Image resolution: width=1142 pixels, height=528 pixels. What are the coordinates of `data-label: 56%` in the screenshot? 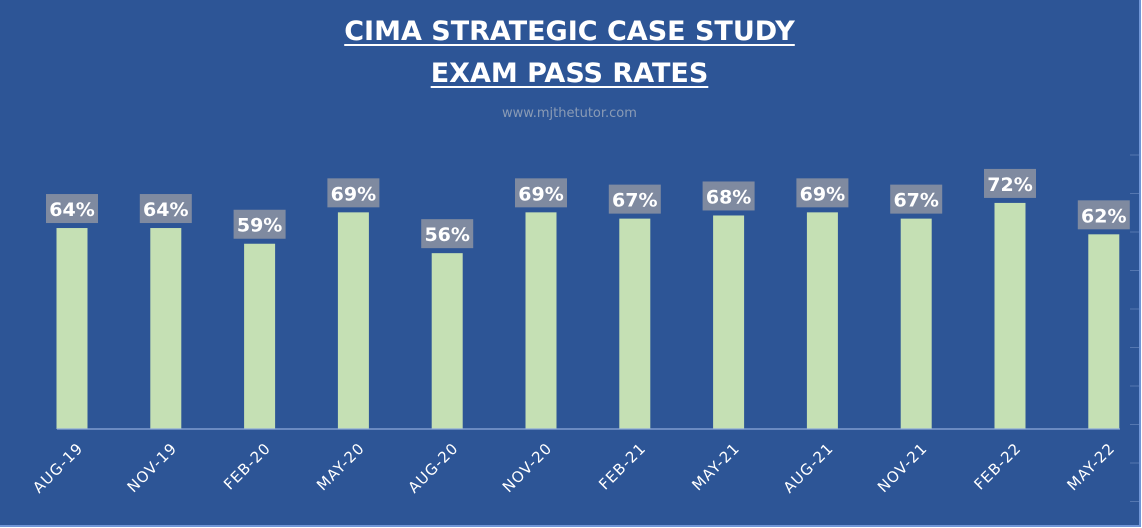 It's located at (446, 235).